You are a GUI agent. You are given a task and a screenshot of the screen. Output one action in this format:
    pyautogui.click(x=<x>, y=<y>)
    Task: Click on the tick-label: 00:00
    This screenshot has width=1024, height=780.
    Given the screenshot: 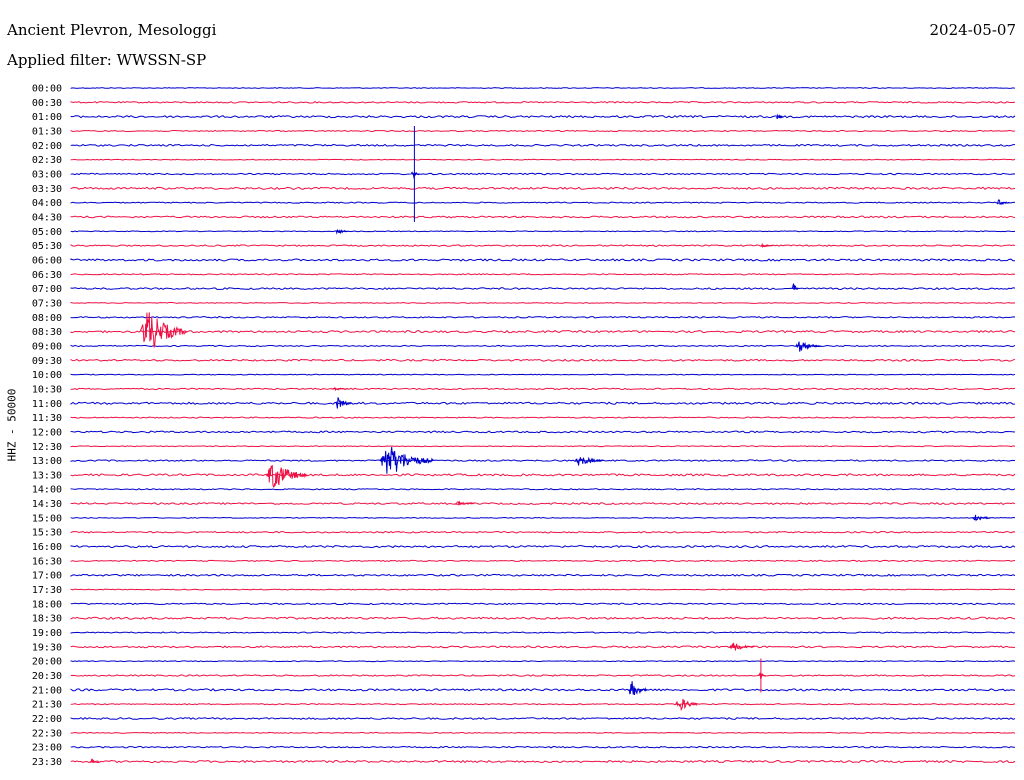 What is the action you would take?
    pyautogui.click(x=47, y=89)
    